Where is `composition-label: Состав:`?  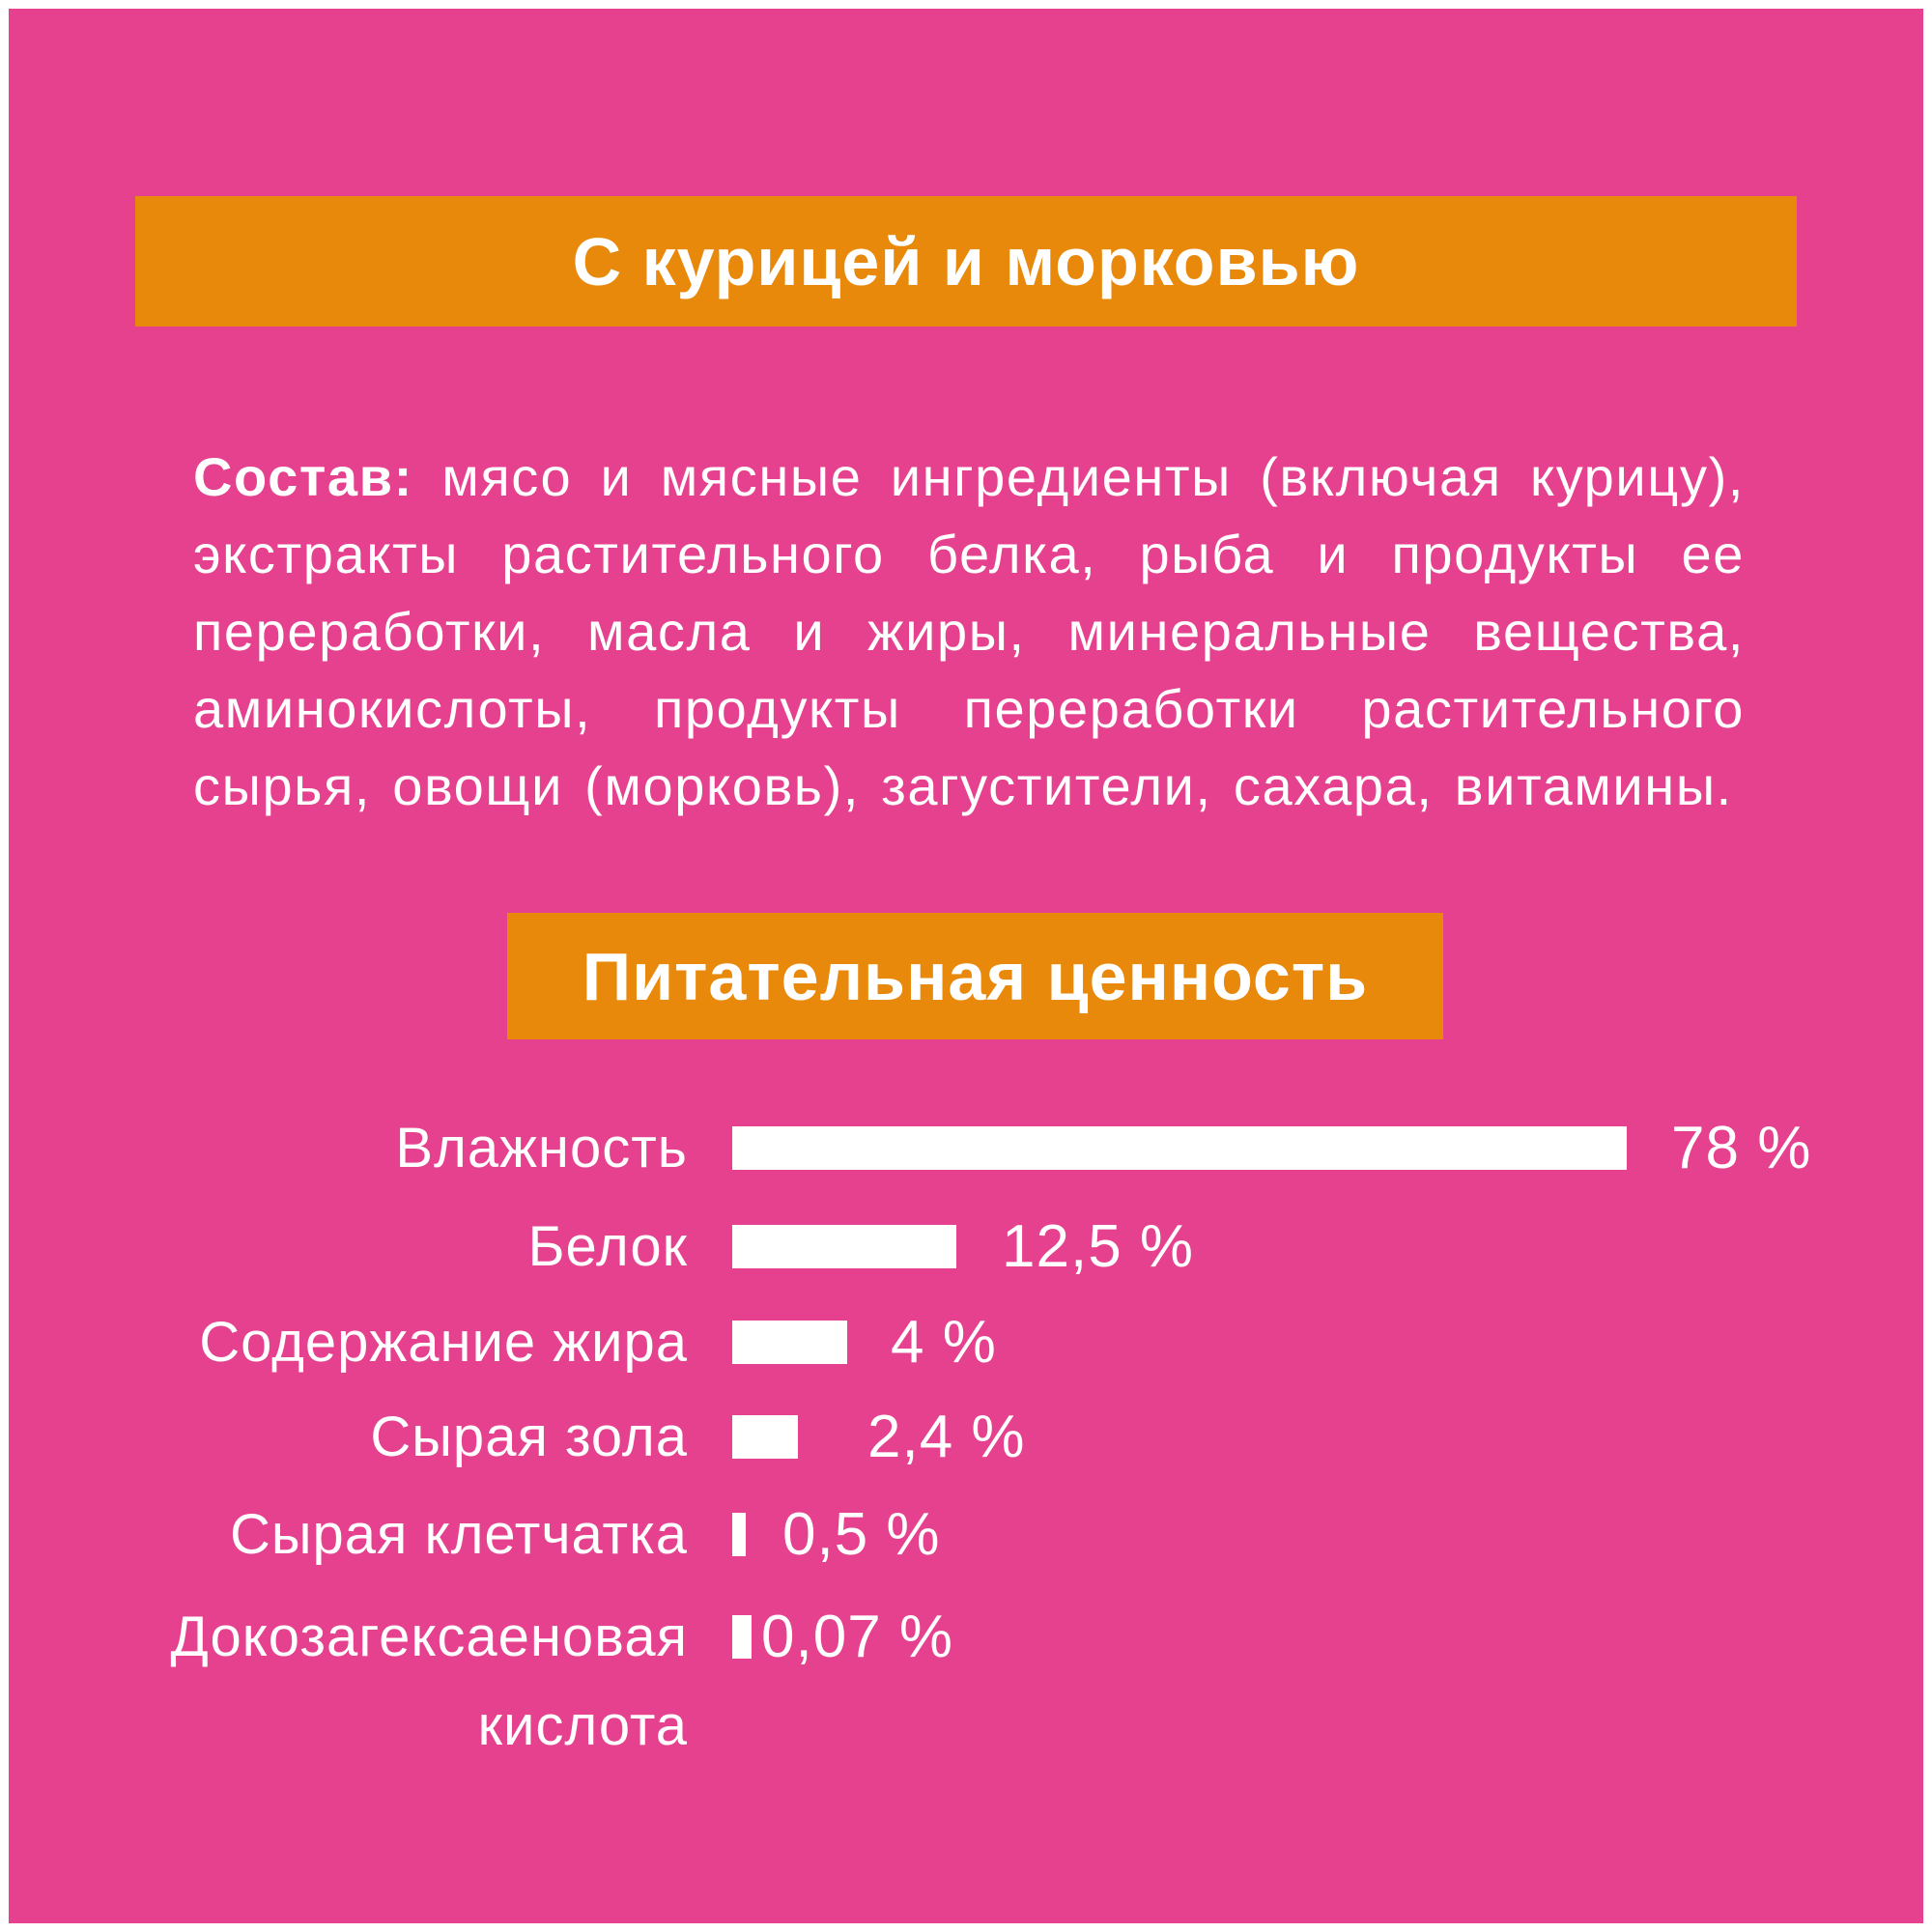 composition-label: Состав: is located at coordinates (303, 476).